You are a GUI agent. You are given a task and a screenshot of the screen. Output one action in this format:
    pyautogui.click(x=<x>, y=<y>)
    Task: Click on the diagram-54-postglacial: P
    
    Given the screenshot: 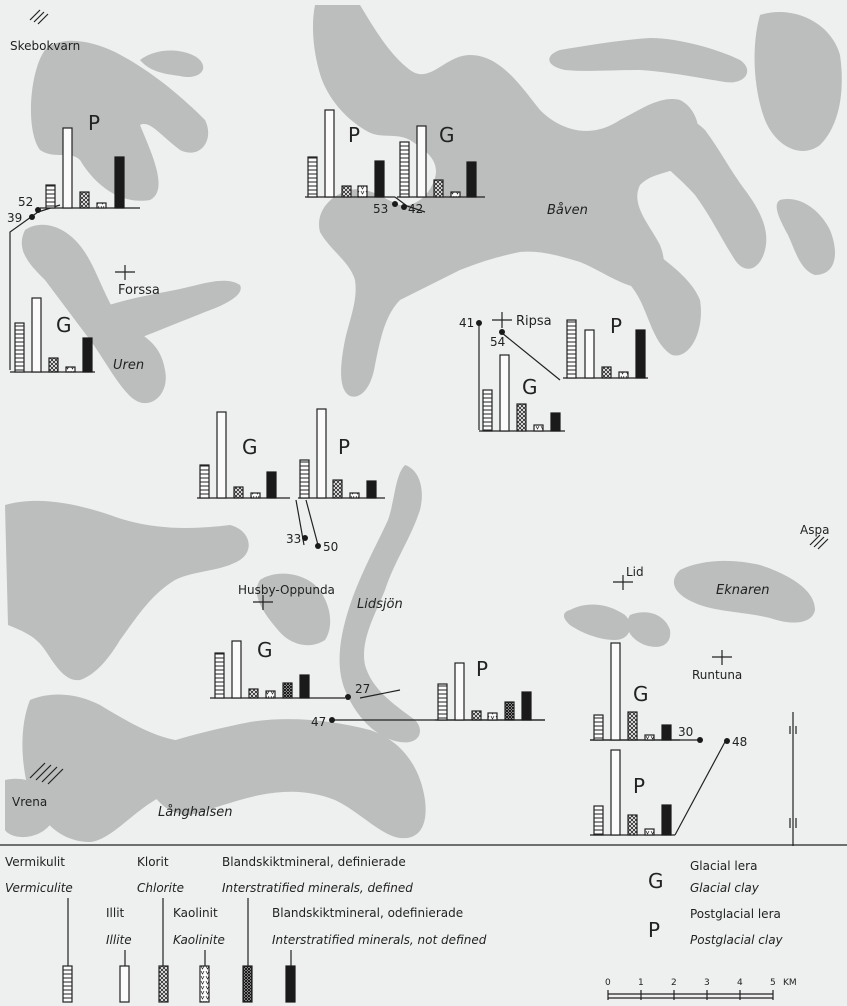 What is the action you would take?
    pyautogui.click(x=605, y=346)
    